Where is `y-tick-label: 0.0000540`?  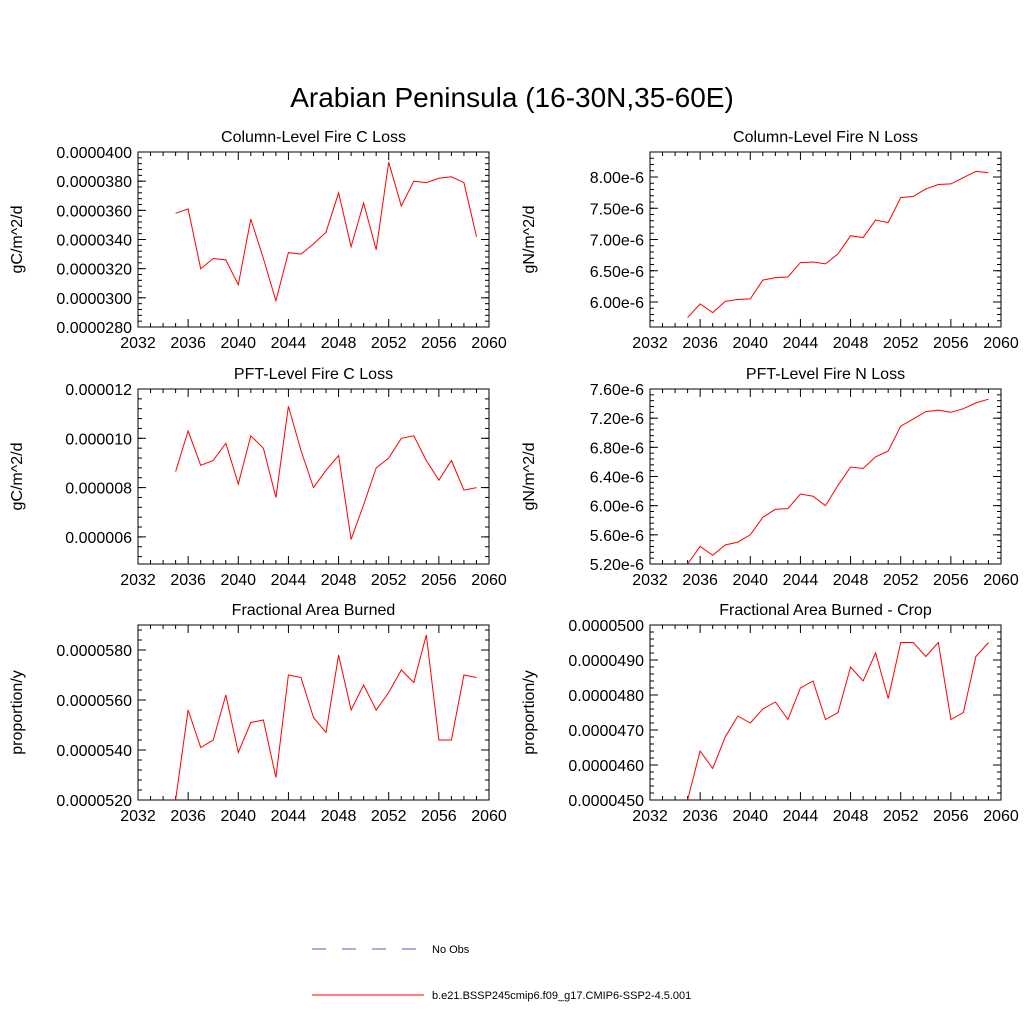
y-tick-label: 0.0000540 is located at coordinates (94, 751).